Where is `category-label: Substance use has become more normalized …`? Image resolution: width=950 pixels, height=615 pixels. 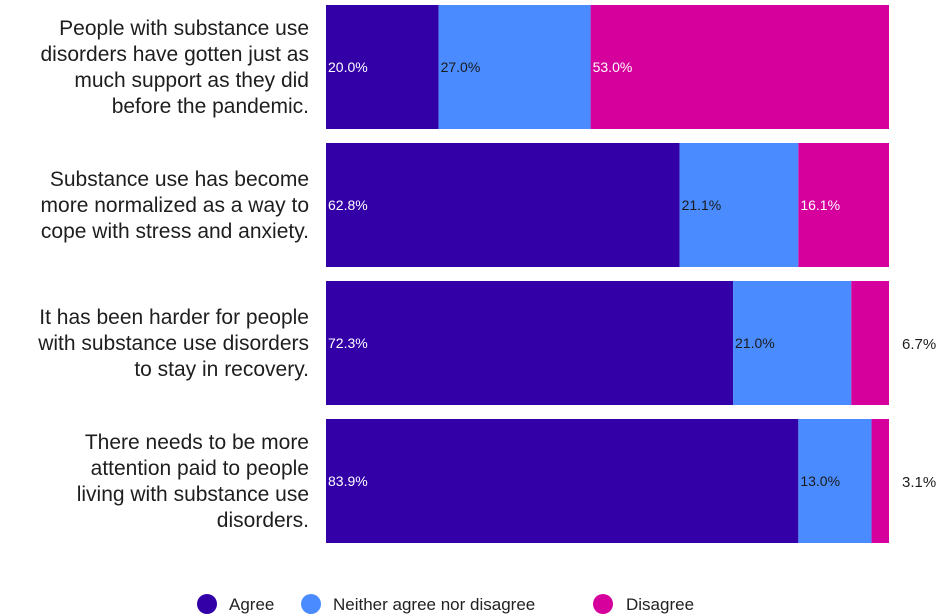
category-label: Substance use has become more normalized … is located at coordinates (175, 205).